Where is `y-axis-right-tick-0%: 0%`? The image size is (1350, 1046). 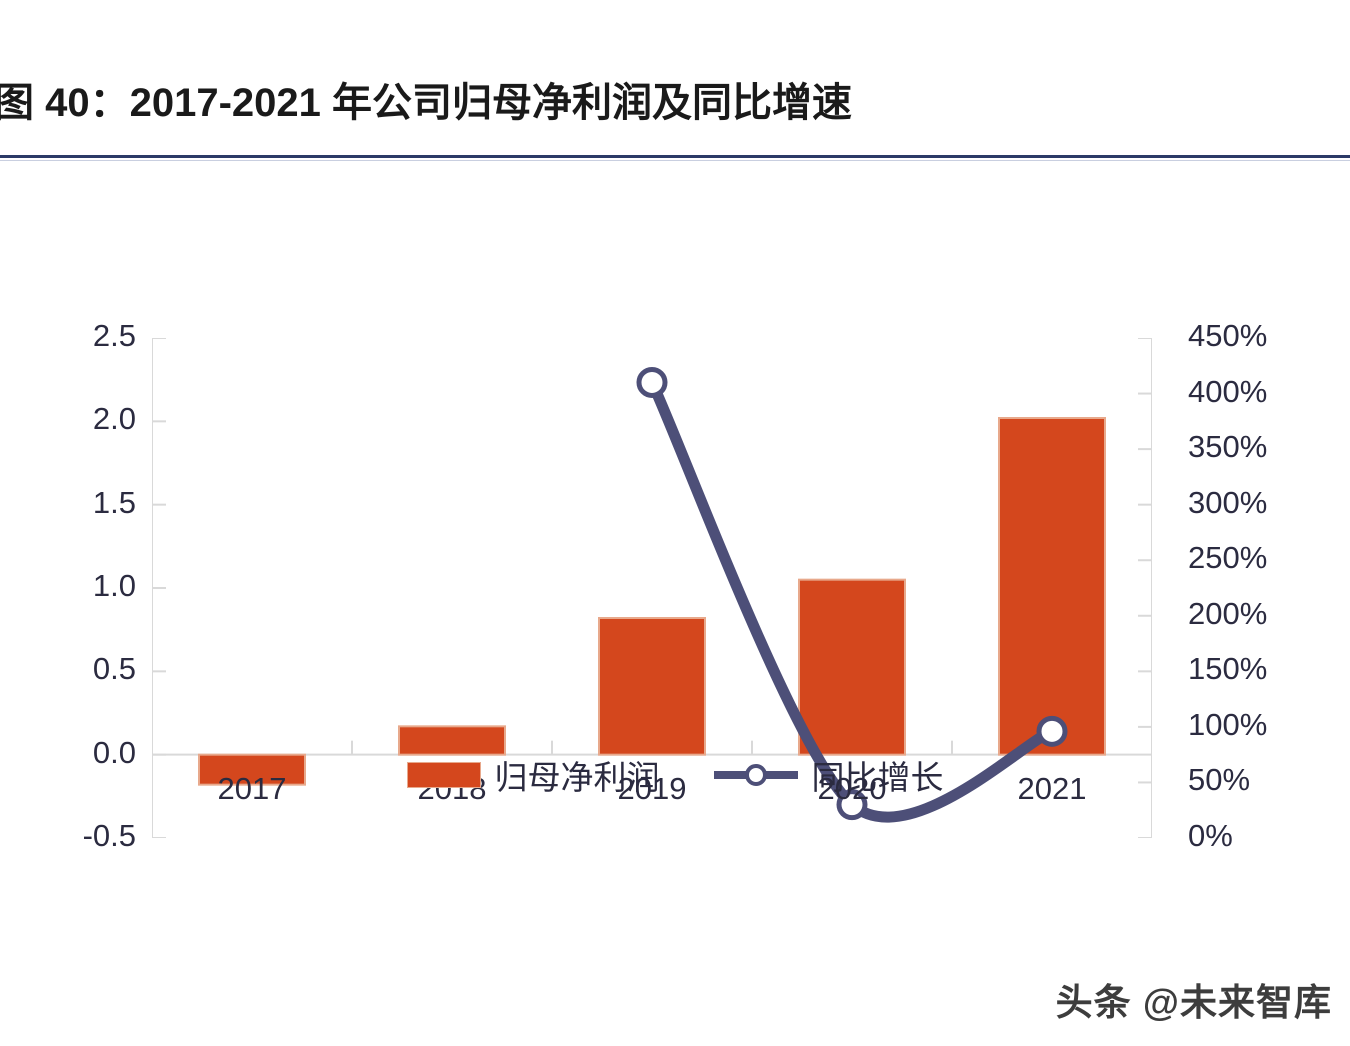
y-axis-right-tick-0%: 0% is located at coordinates (1210, 835).